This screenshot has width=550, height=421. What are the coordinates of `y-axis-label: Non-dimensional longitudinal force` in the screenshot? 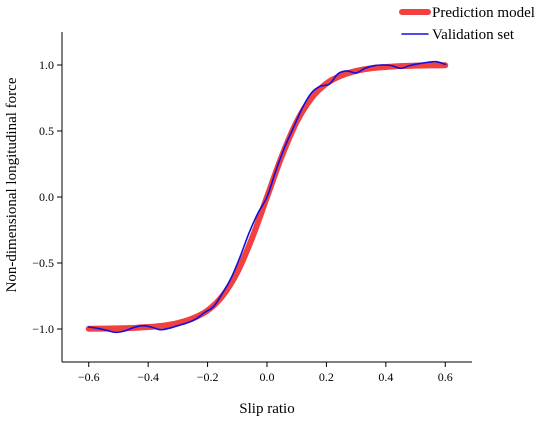 It's located at (12, 184).